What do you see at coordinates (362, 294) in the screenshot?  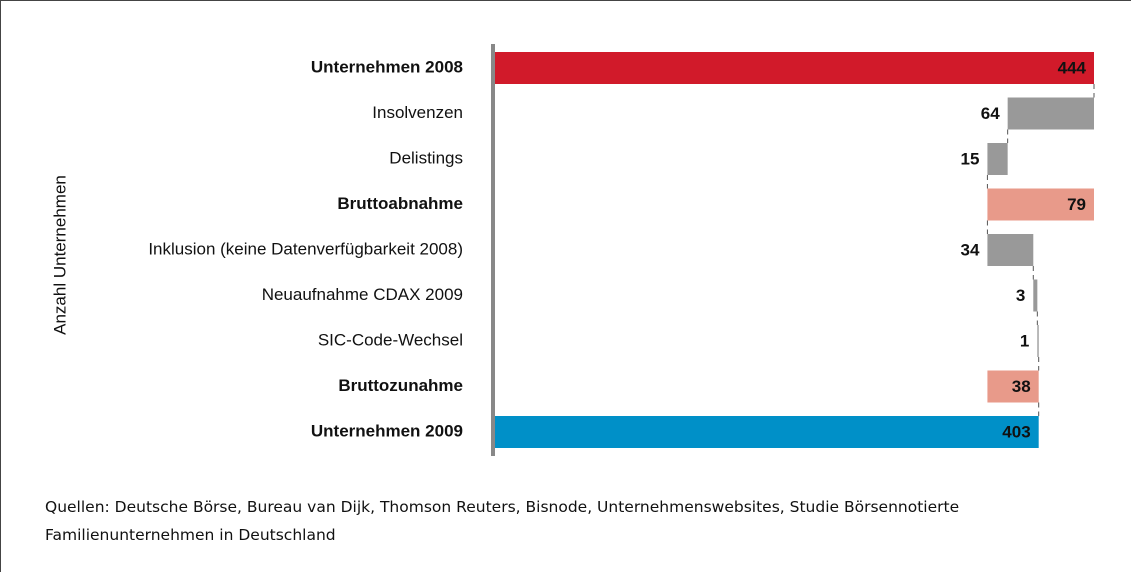 I see `category-label: Neuaufnahme CDAX 2009` at bounding box center [362, 294].